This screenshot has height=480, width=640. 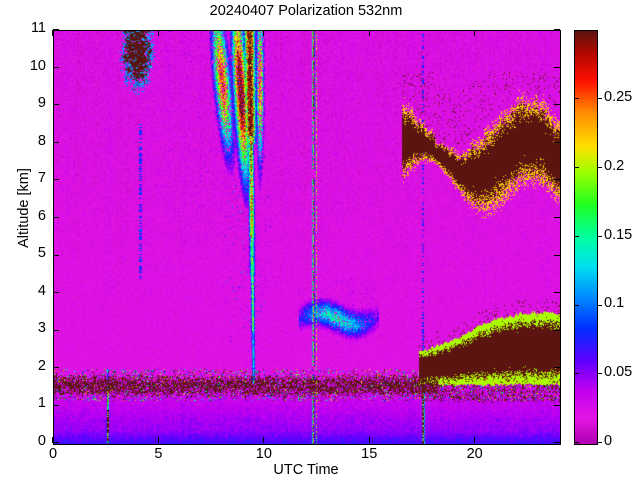 I want to click on y-tick-label: 3, so click(x=41, y=328).